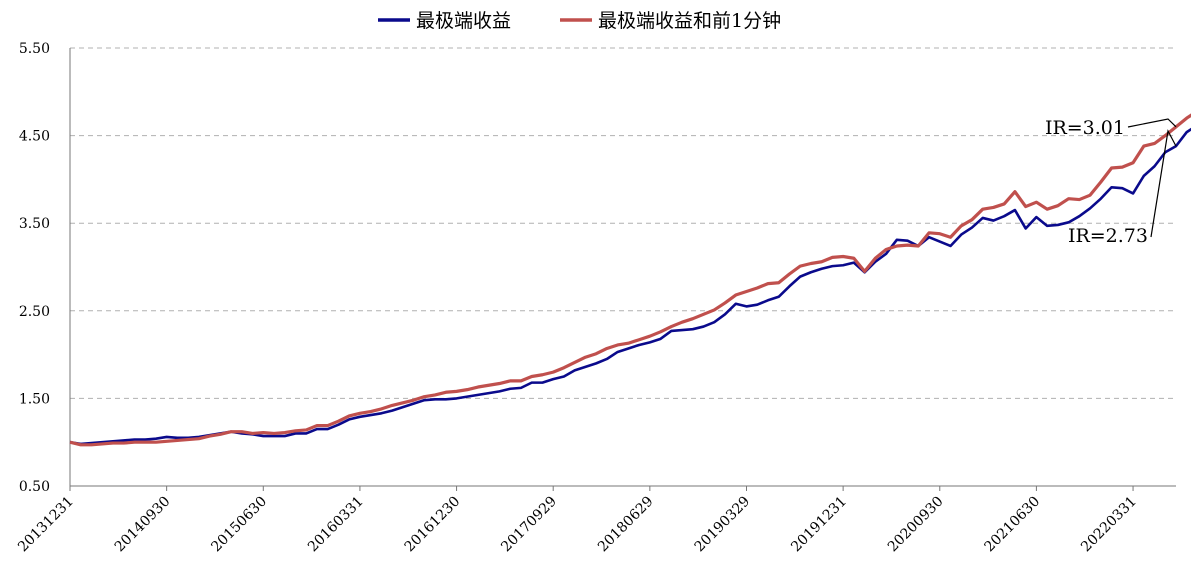 The image size is (1191, 570). Describe the element at coordinates (34, 399) in the screenshot. I see `y-tick-label: 1.50` at that location.